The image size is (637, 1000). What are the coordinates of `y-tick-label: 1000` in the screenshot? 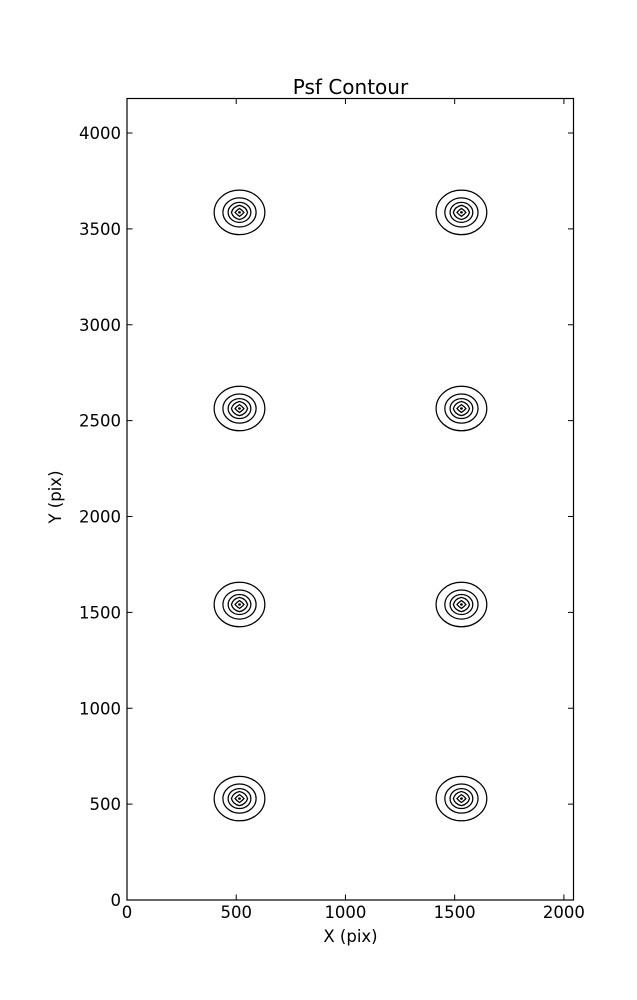 It's located at (100, 708).